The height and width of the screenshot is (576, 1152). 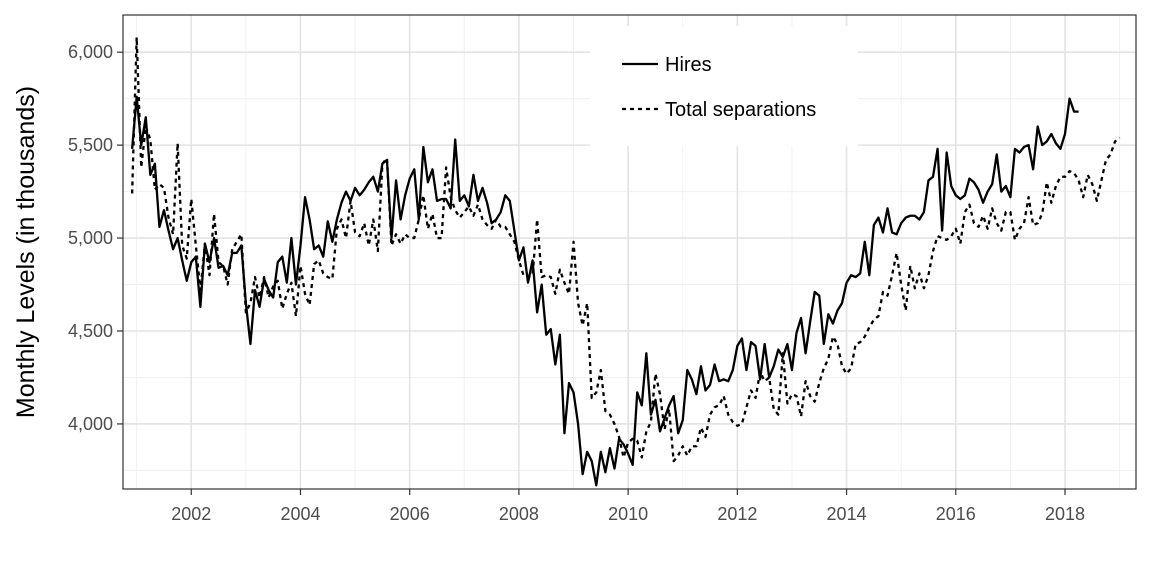 I want to click on x-tick-label: 2002, so click(x=191, y=514).